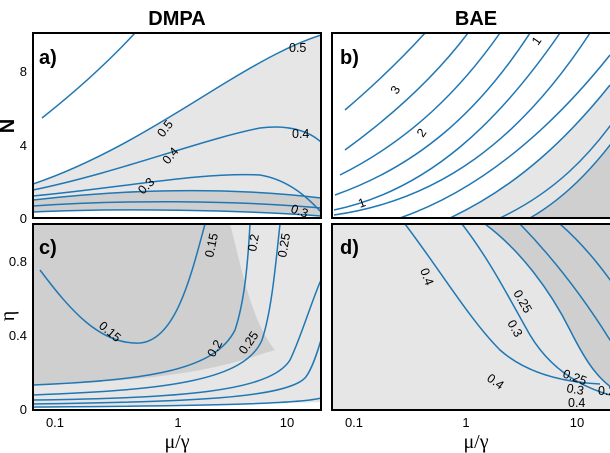 This screenshot has height=453, width=610. Describe the element at coordinates (300, 134) in the screenshot. I see `panel-a-contour-label-3: 0.4` at that location.